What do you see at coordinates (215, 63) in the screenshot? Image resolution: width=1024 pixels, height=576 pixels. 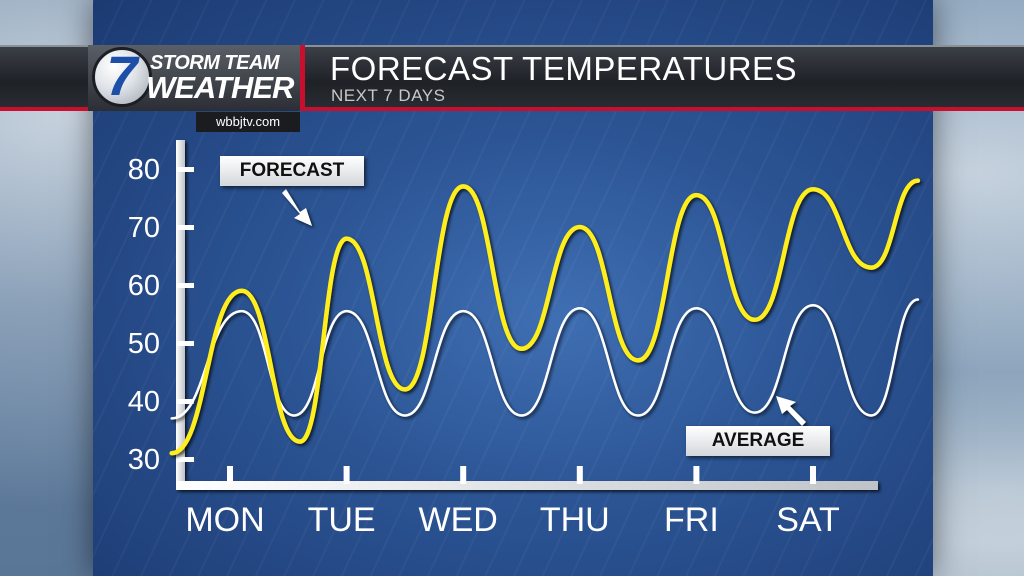 I see `logo-line-storm-team: STORM TEAM` at bounding box center [215, 63].